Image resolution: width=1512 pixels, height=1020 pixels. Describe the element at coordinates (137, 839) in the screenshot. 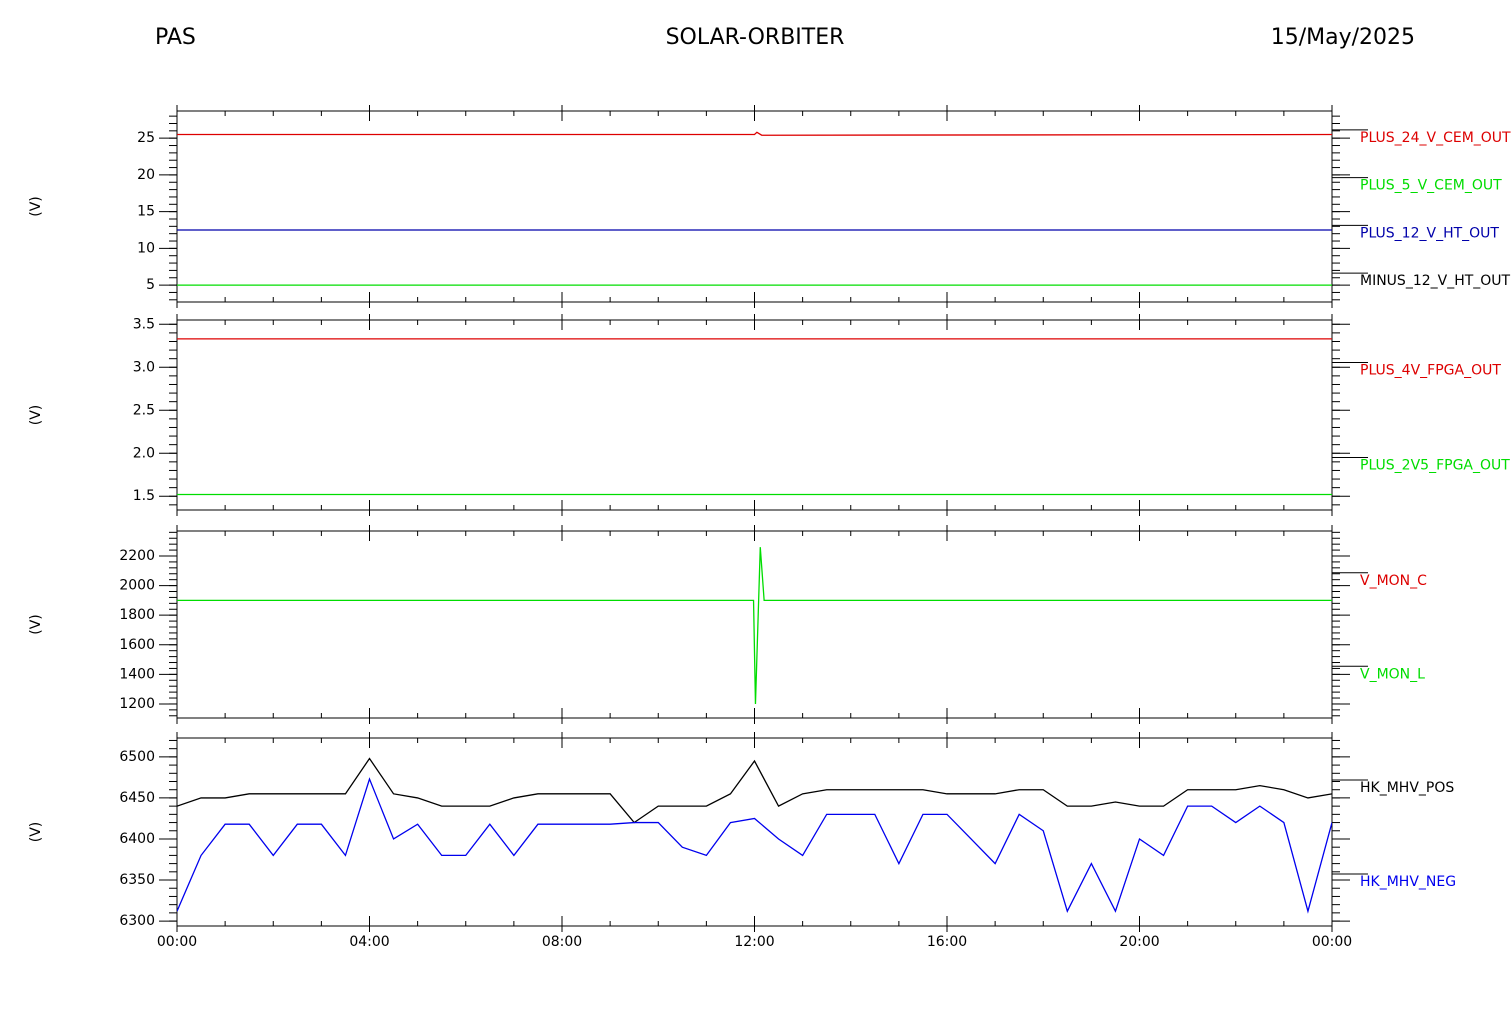

I see `y-tick-label: 6400` at that location.